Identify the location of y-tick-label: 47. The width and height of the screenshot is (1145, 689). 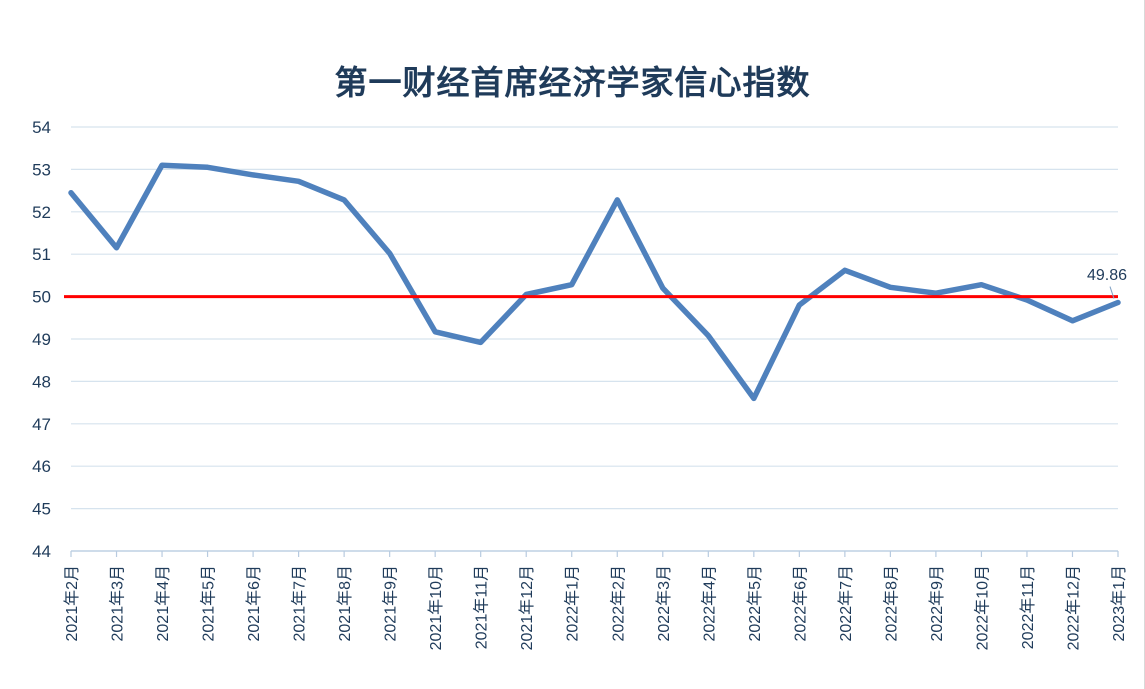
(41, 424).